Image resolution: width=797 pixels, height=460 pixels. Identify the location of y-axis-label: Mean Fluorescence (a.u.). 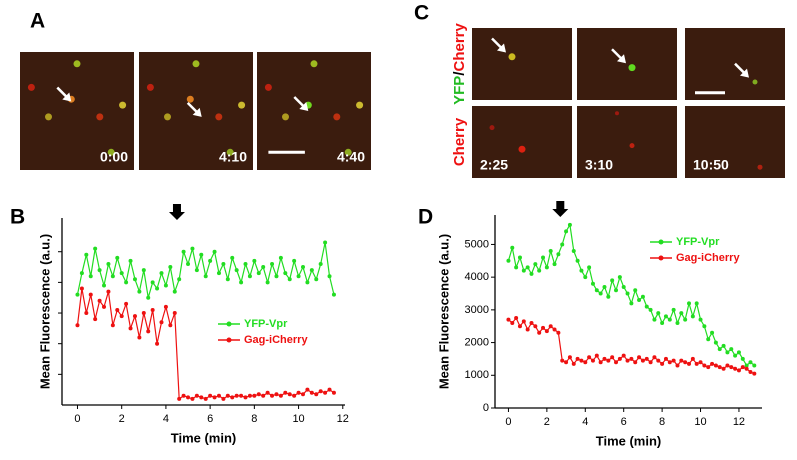
(44, 311).